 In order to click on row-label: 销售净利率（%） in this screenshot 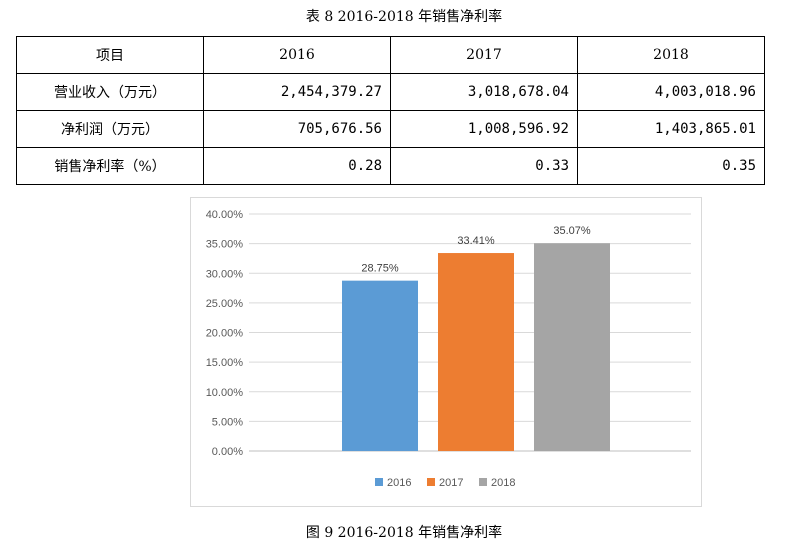, I will do `click(110, 166)`.